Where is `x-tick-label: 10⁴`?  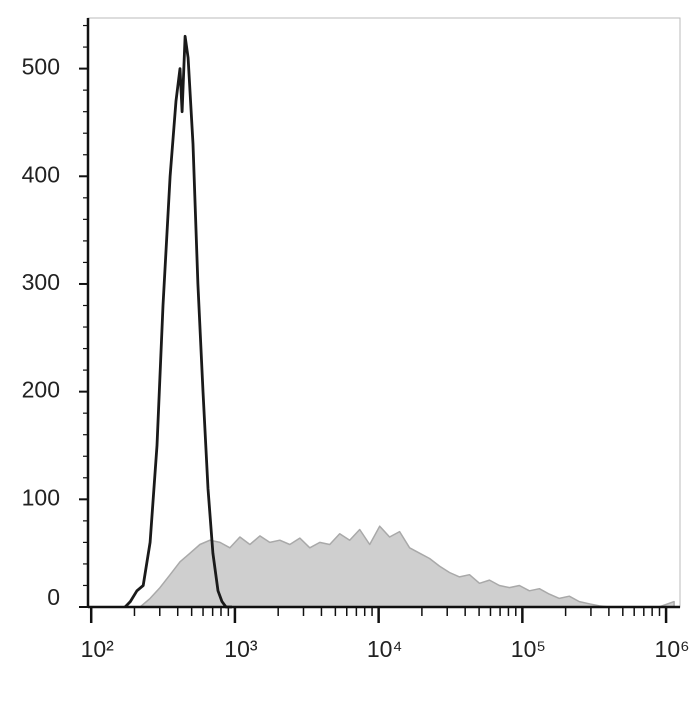 x-tick-label: 10⁴ is located at coordinates (384, 649).